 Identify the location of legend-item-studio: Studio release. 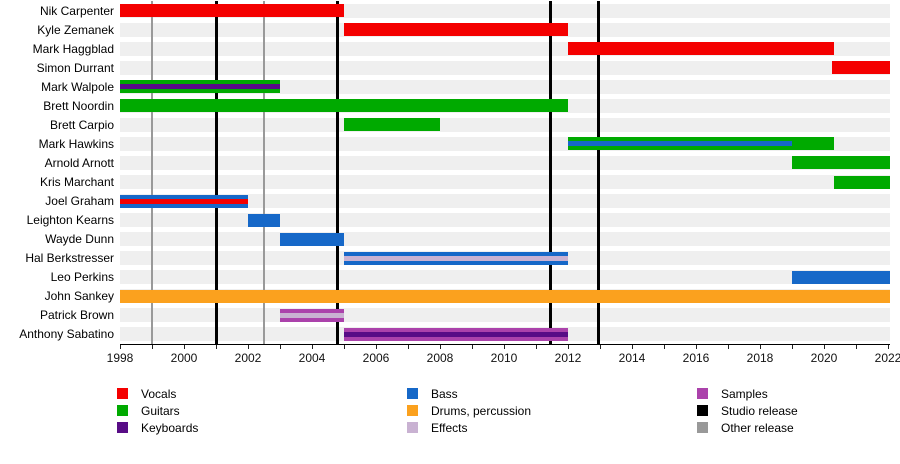
(747, 411).